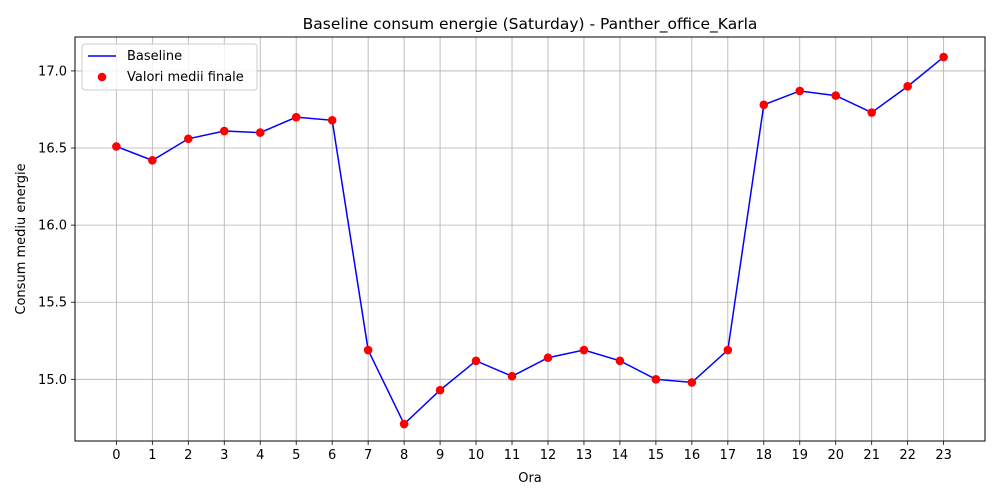 The width and height of the screenshot is (1000, 500). What do you see at coordinates (835, 455) in the screenshot?
I see `x-tick-label: 20` at bounding box center [835, 455].